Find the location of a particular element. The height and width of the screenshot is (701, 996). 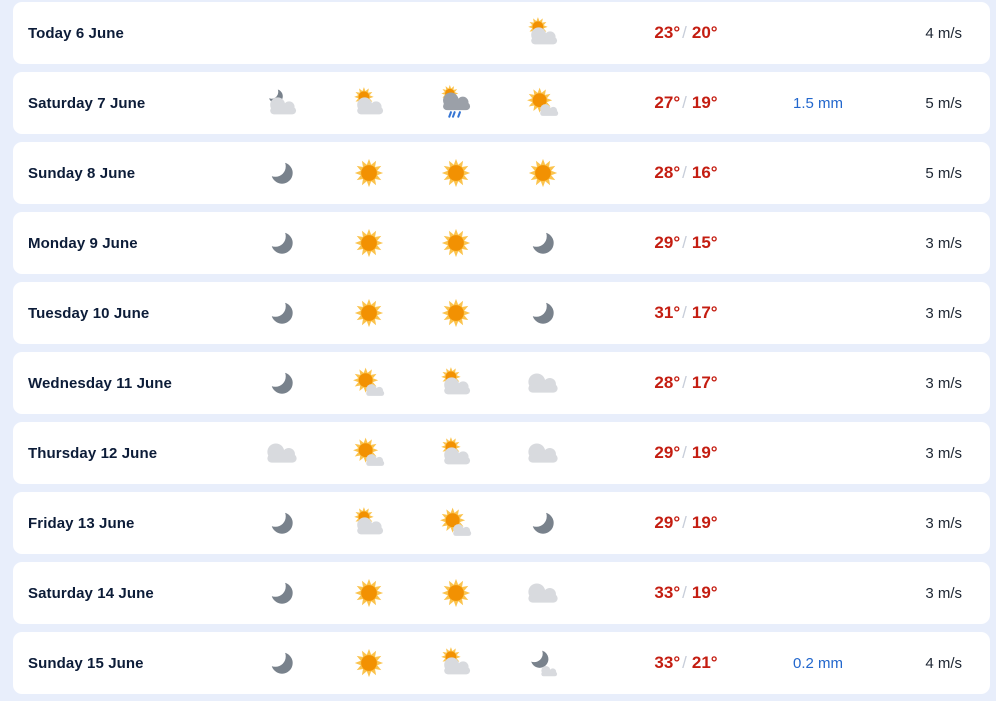

temperature-range: 27° / 19° is located at coordinates (686, 103).